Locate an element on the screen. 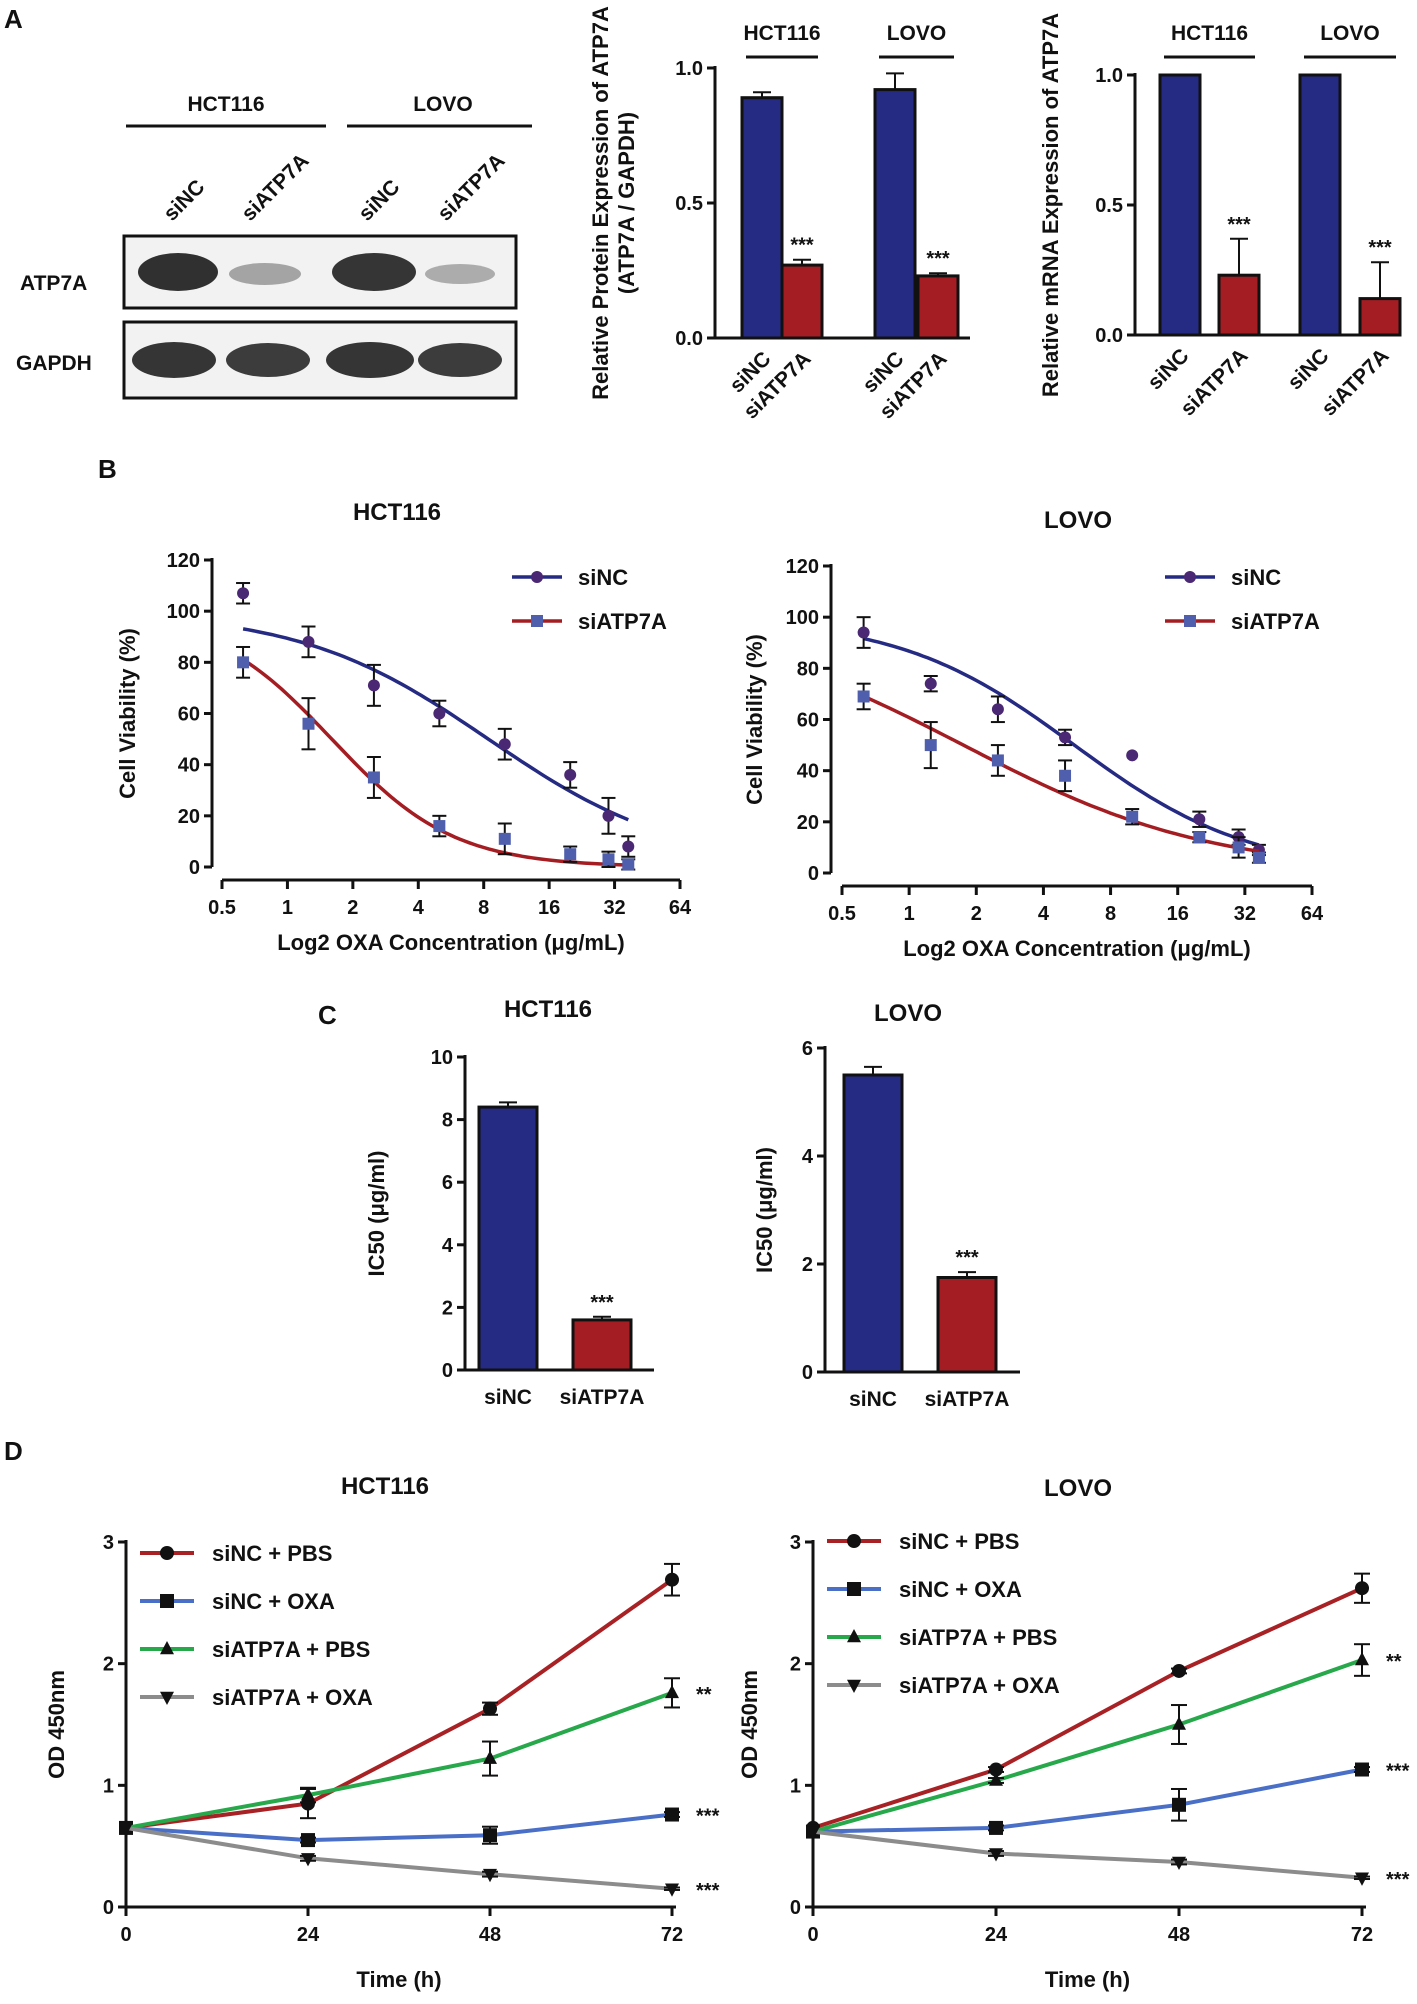  y-tick-label: 0.0 is located at coordinates (689, 339).